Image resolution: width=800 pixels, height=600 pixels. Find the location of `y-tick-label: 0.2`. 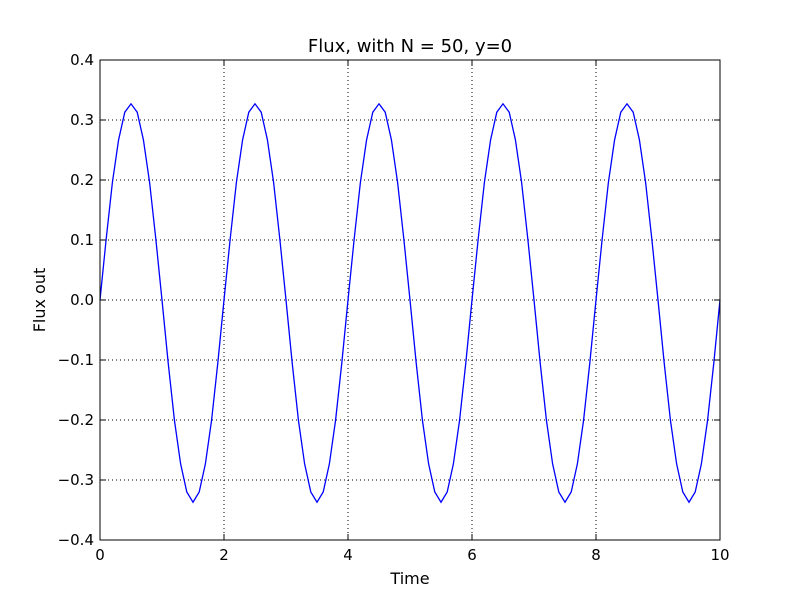

y-tick-label: 0.2 is located at coordinates (82, 180).